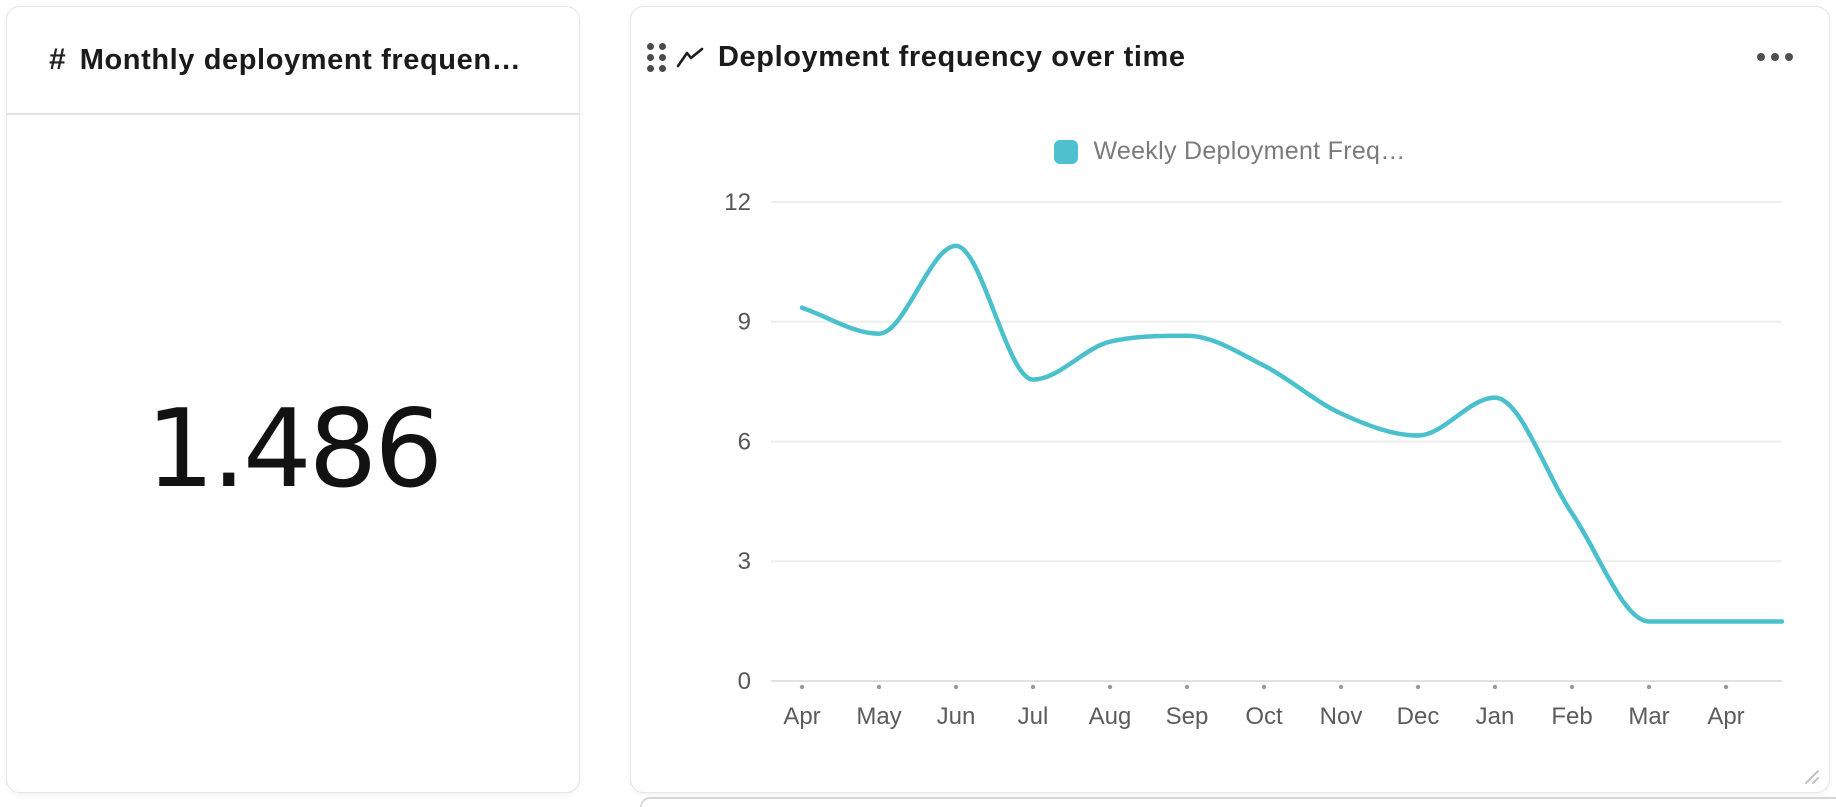 The image size is (1836, 807). Describe the element at coordinates (744, 561) in the screenshot. I see `y-axis-label: 3` at that location.